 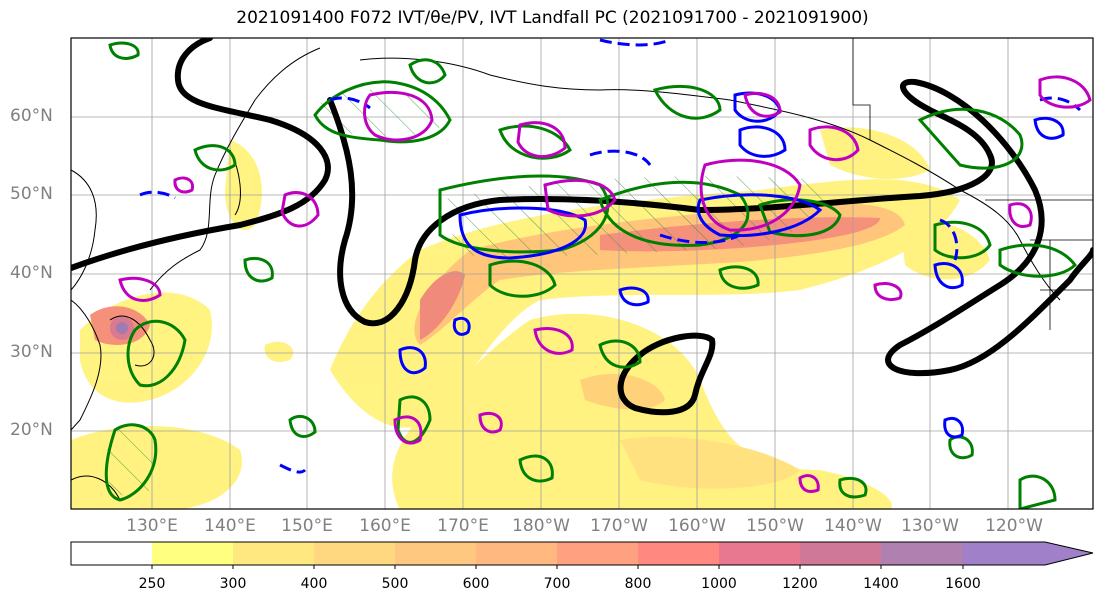 What do you see at coordinates (233, 584) in the screenshot?
I see `colorbar-label-300: 300` at bounding box center [233, 584].